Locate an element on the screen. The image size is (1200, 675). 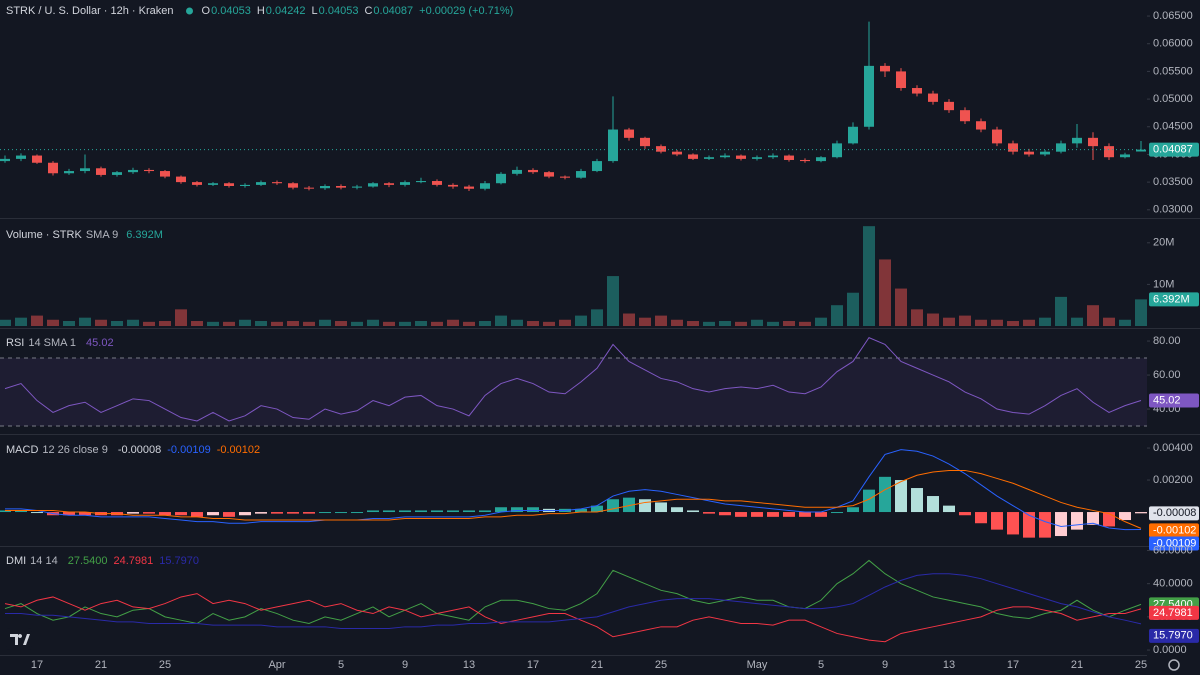
legend-text: 0.04087 is located at coordinates (393, 11).